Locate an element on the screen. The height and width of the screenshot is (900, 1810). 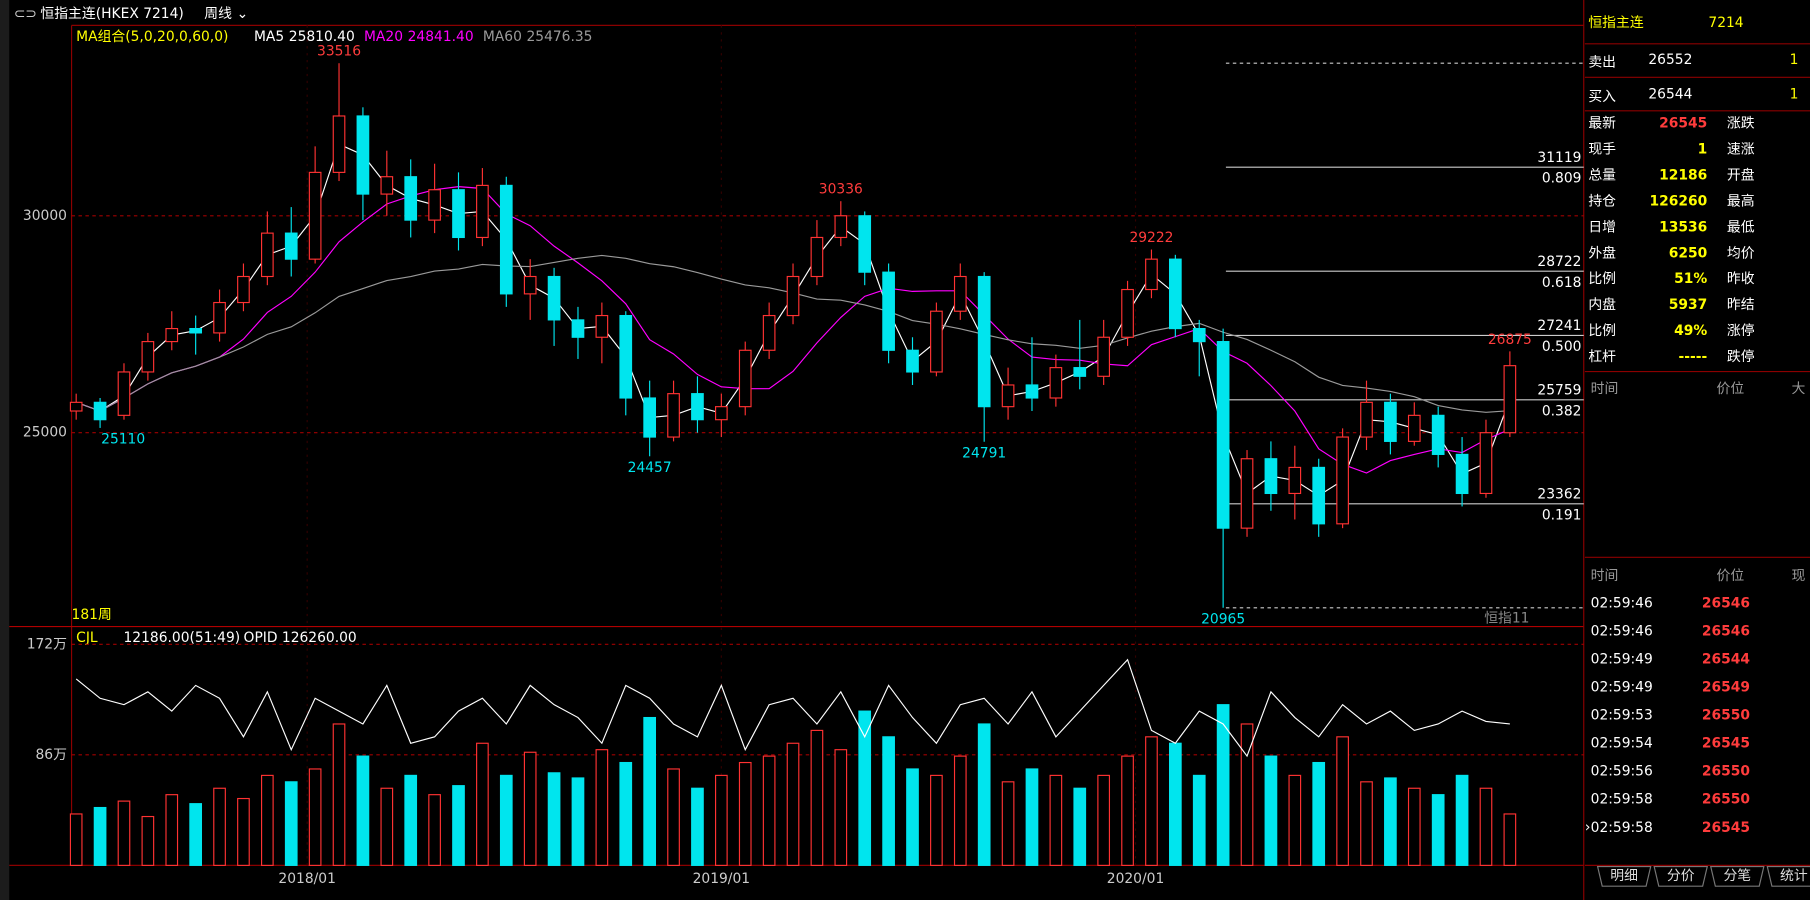
ma-legend-name: MA20 is located at coordinates (383, 37).